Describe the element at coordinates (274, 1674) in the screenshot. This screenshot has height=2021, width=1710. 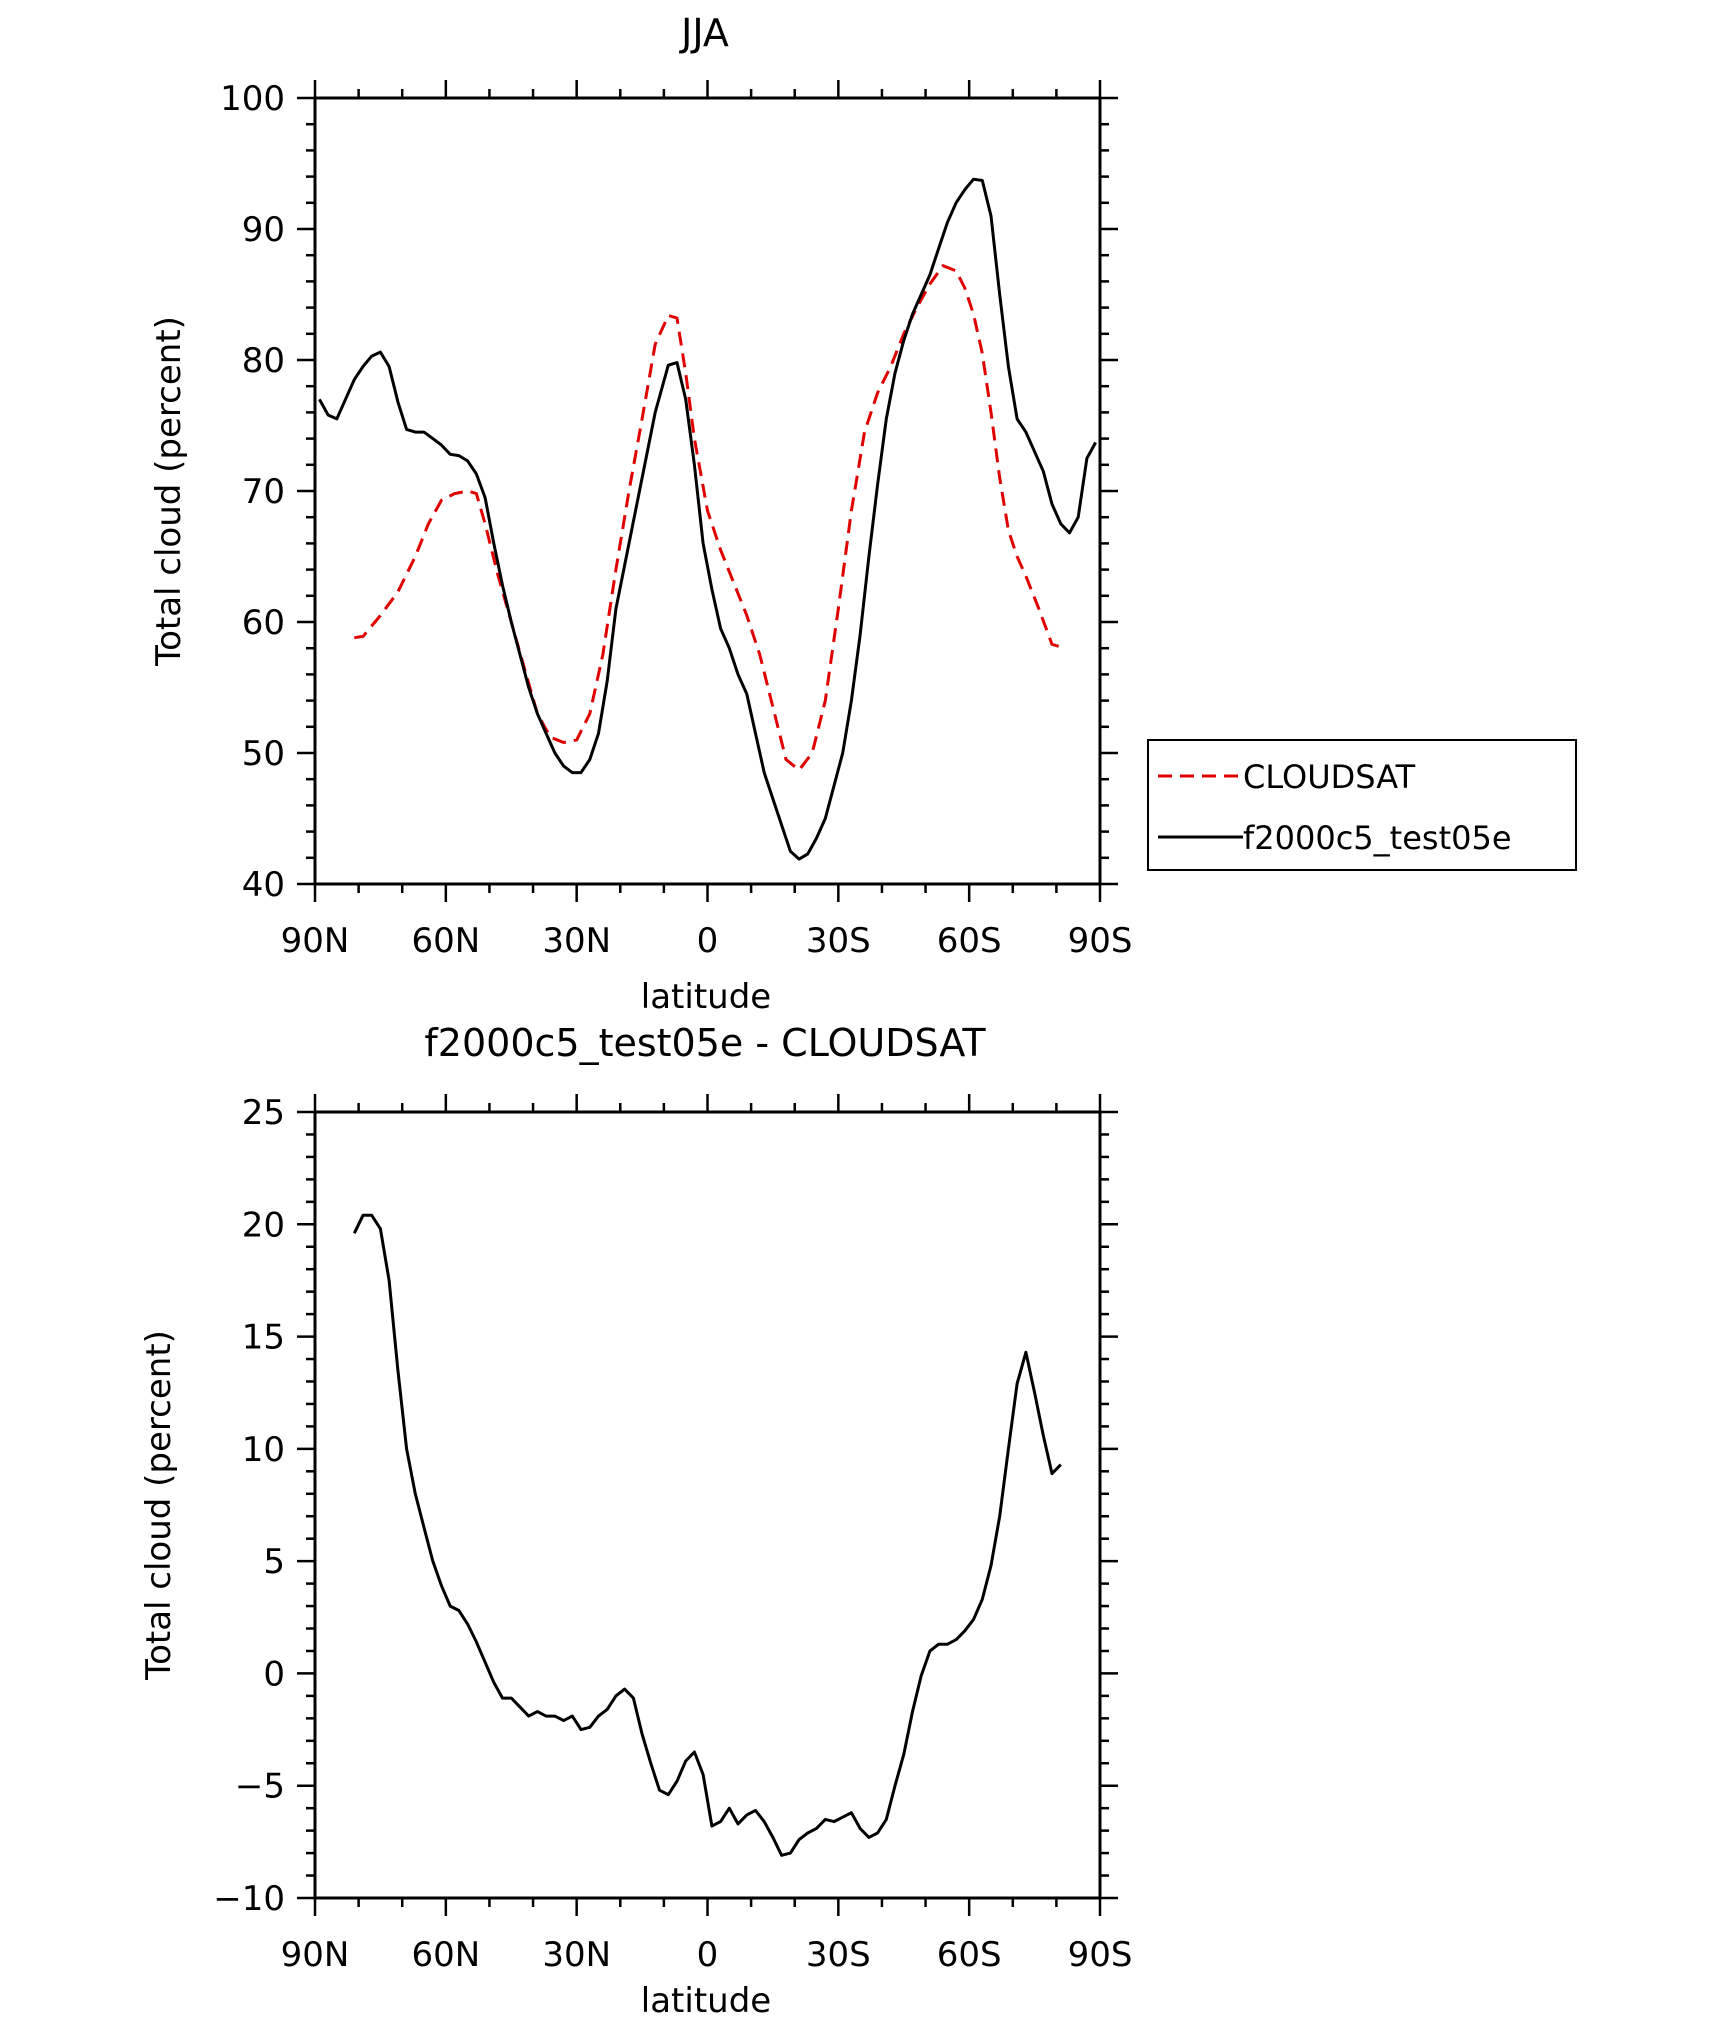
I see `y-tick-label: 0` at that location.